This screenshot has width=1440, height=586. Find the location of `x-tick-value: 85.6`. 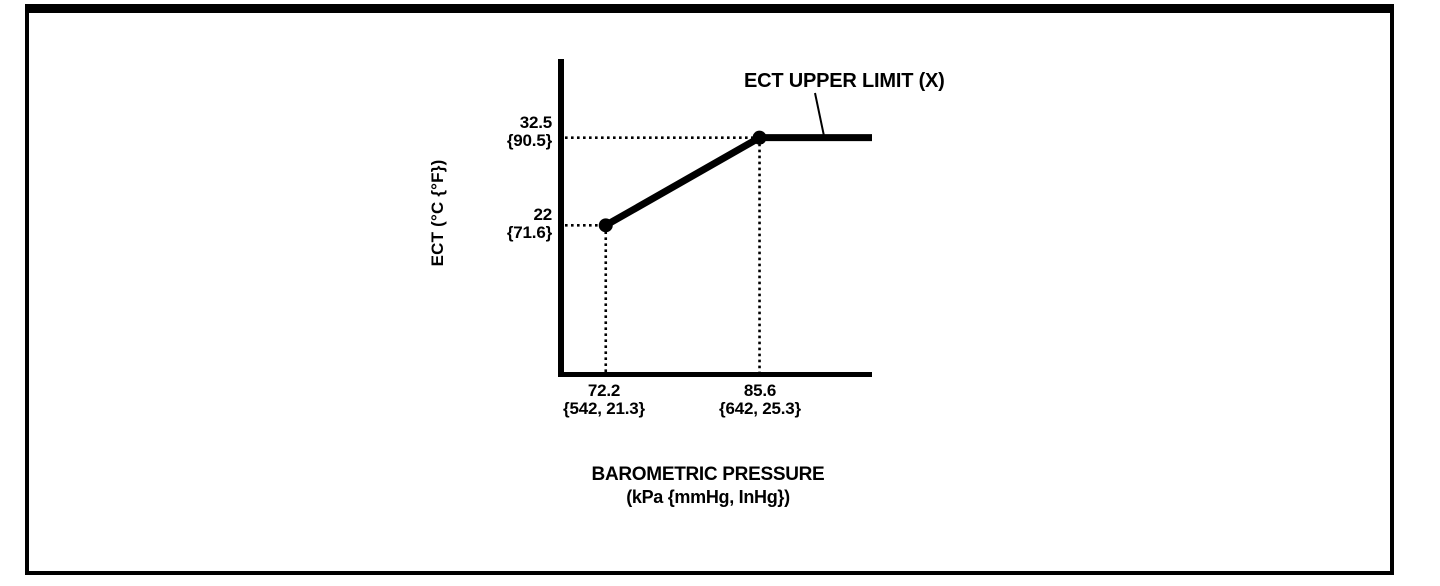

x-tick-value: 85.6 is located at coordinates (760, 390).